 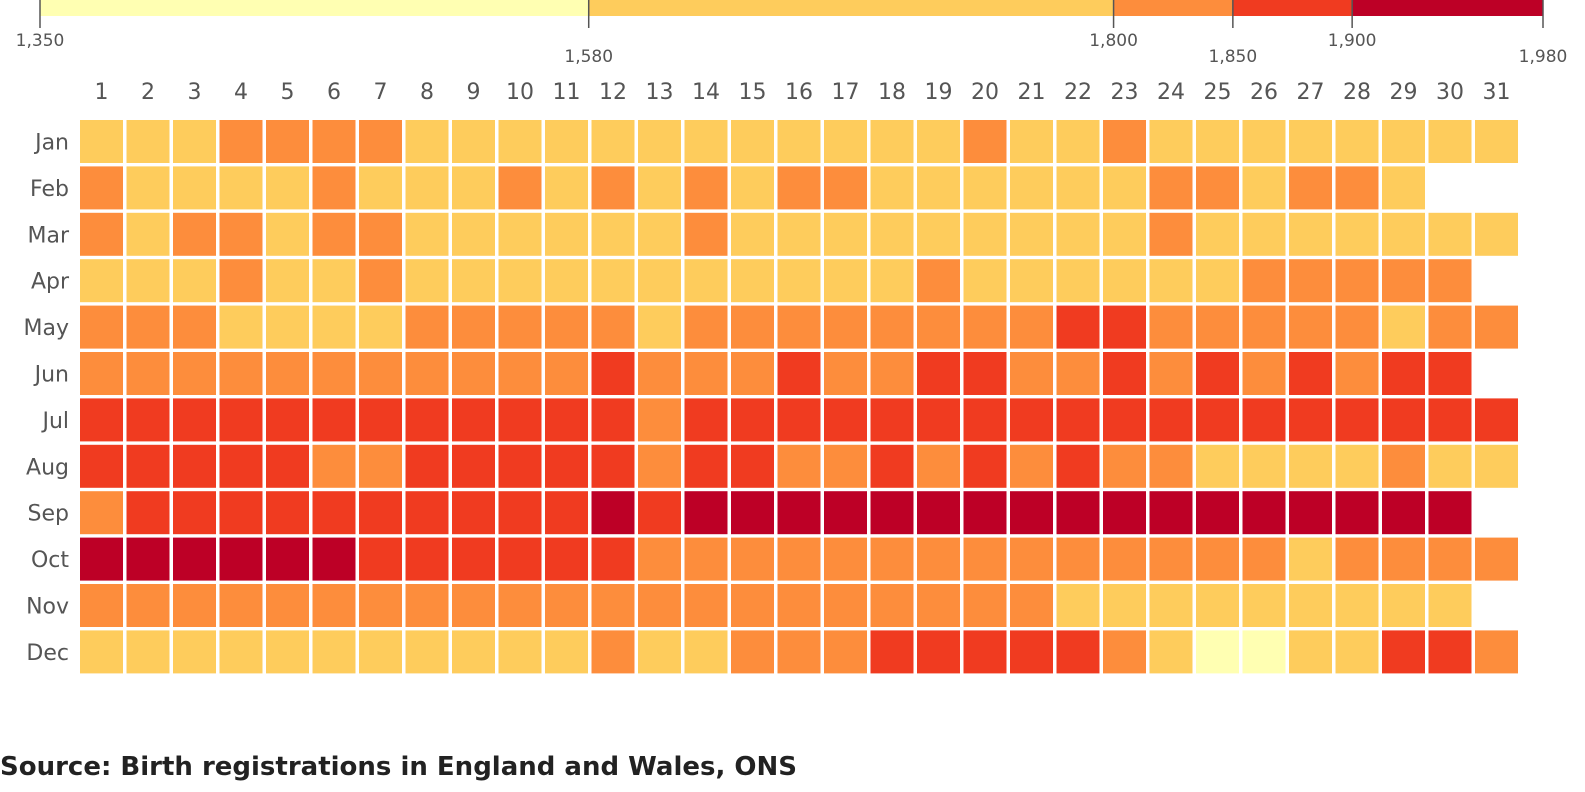 I want to click on day-label: 14, so click(x=706, y=92).